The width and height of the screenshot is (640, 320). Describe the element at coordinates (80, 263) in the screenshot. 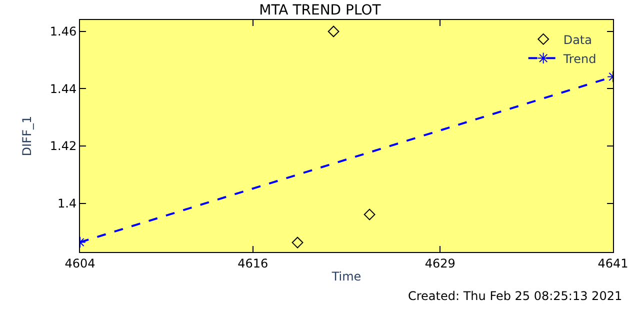

I see `x-tick-label: 4604` at that location.